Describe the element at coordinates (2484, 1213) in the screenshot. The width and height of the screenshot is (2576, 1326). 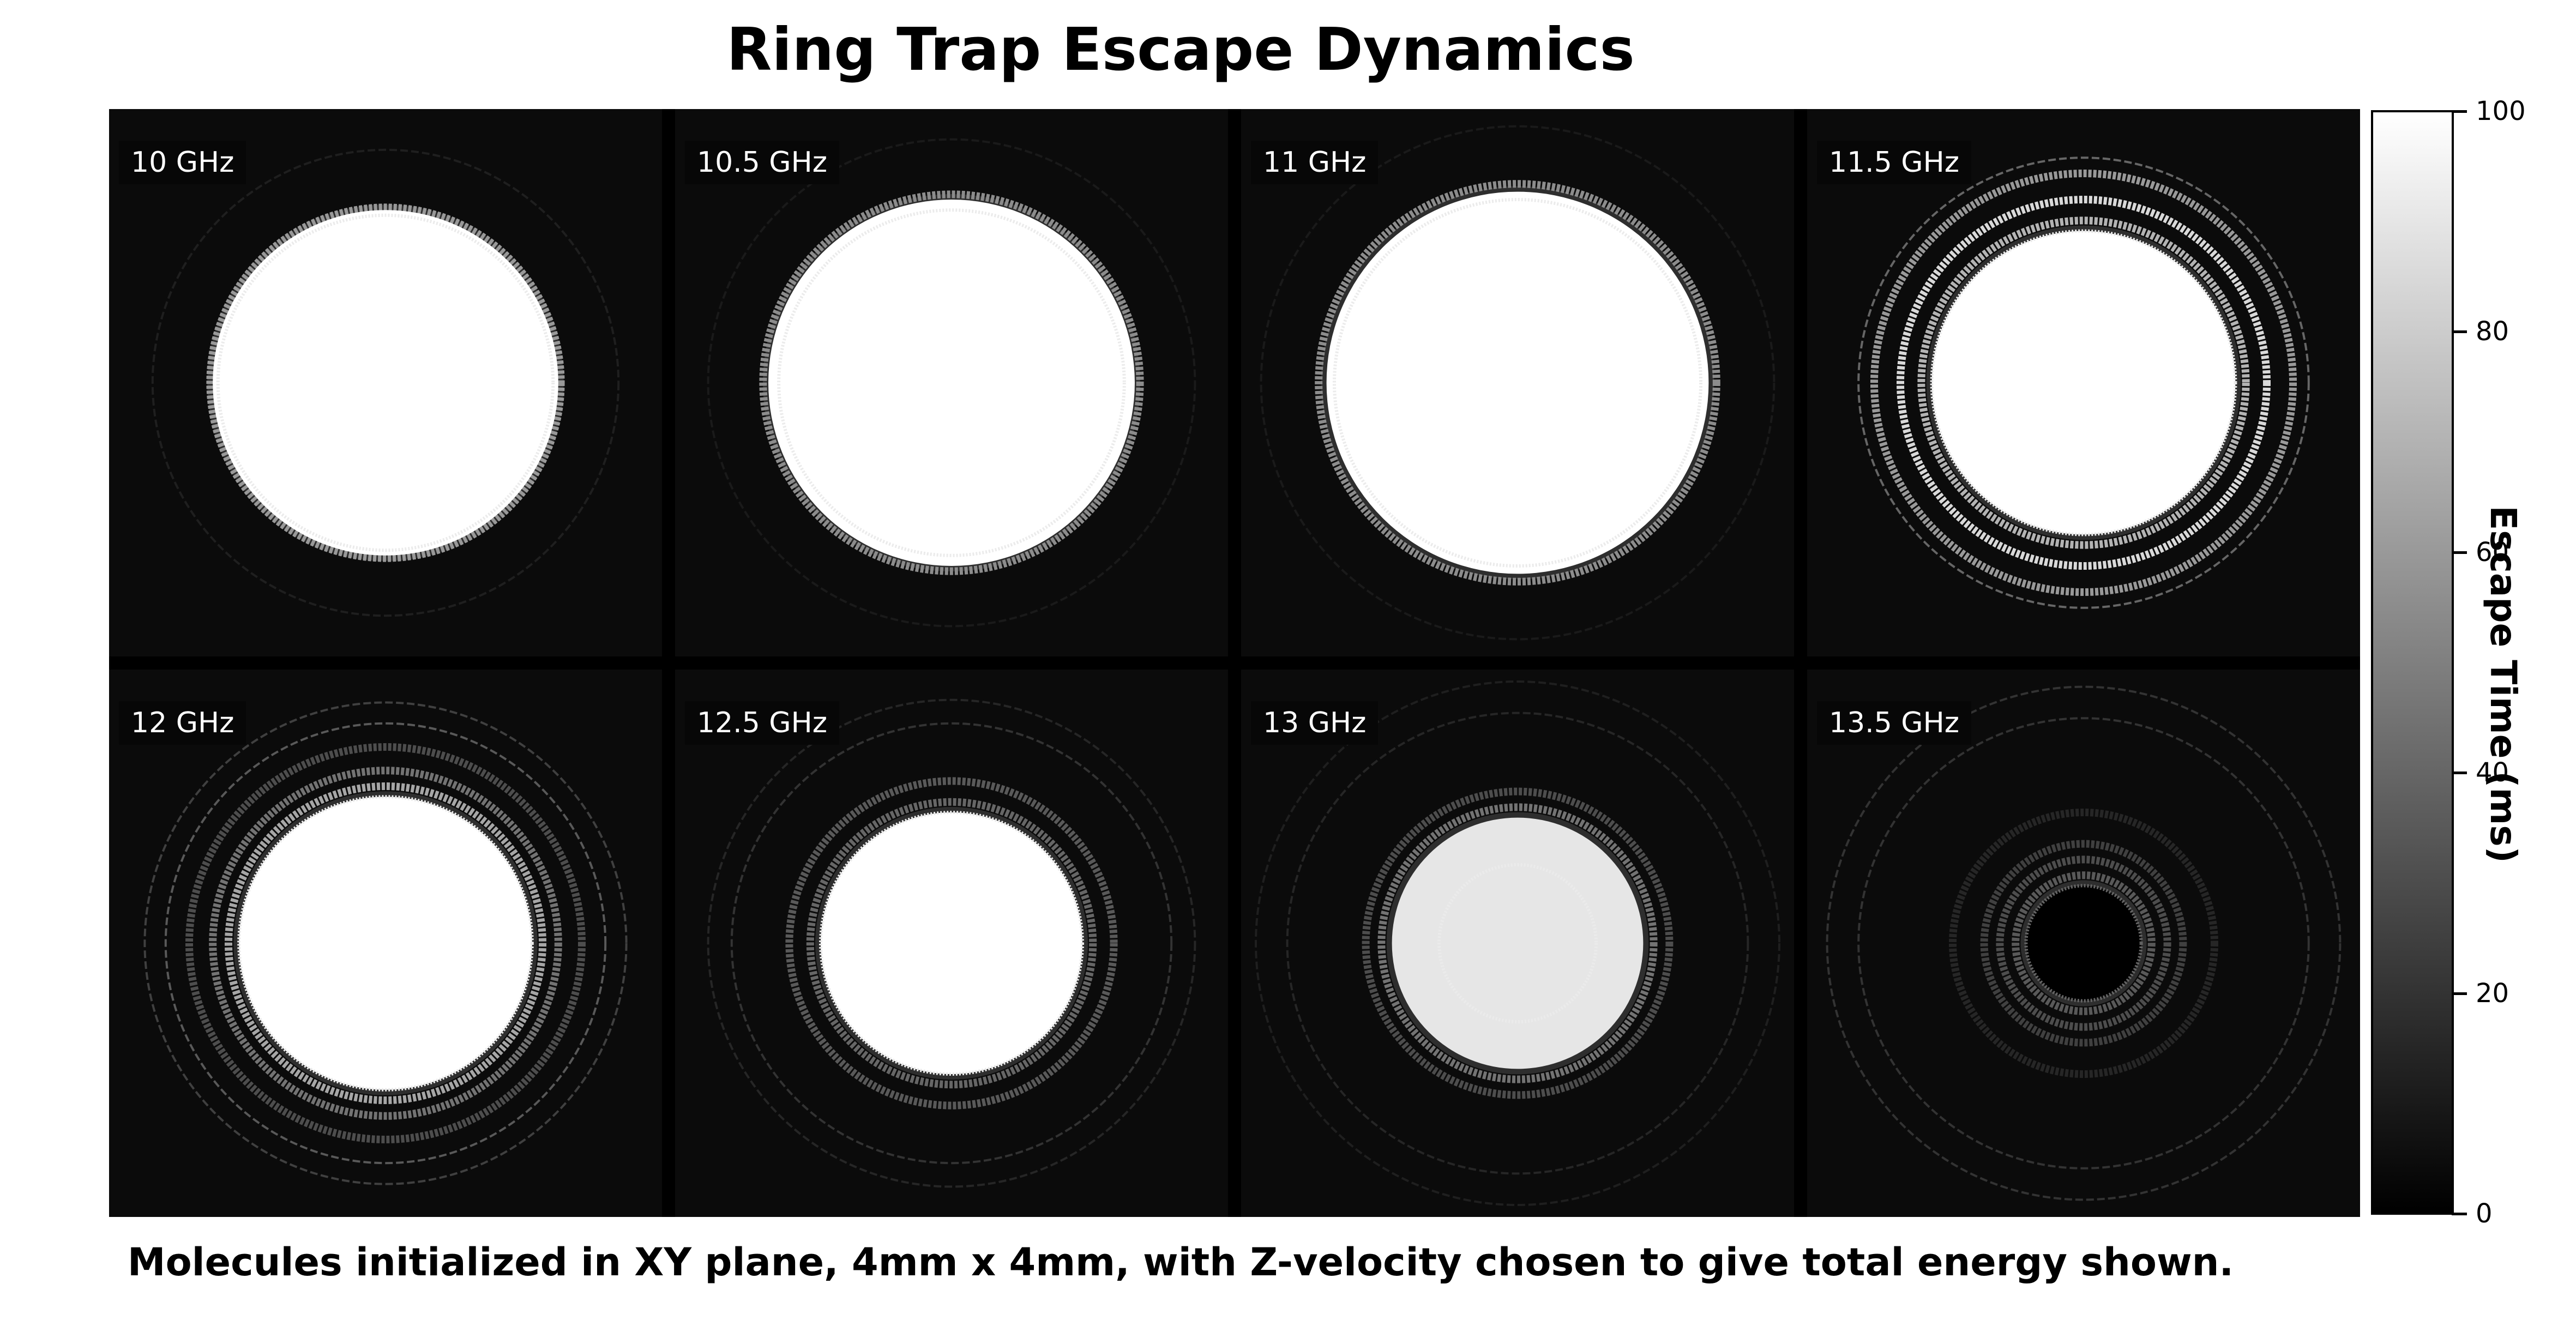
I see `colorbar-tick-label: 0` at that location.